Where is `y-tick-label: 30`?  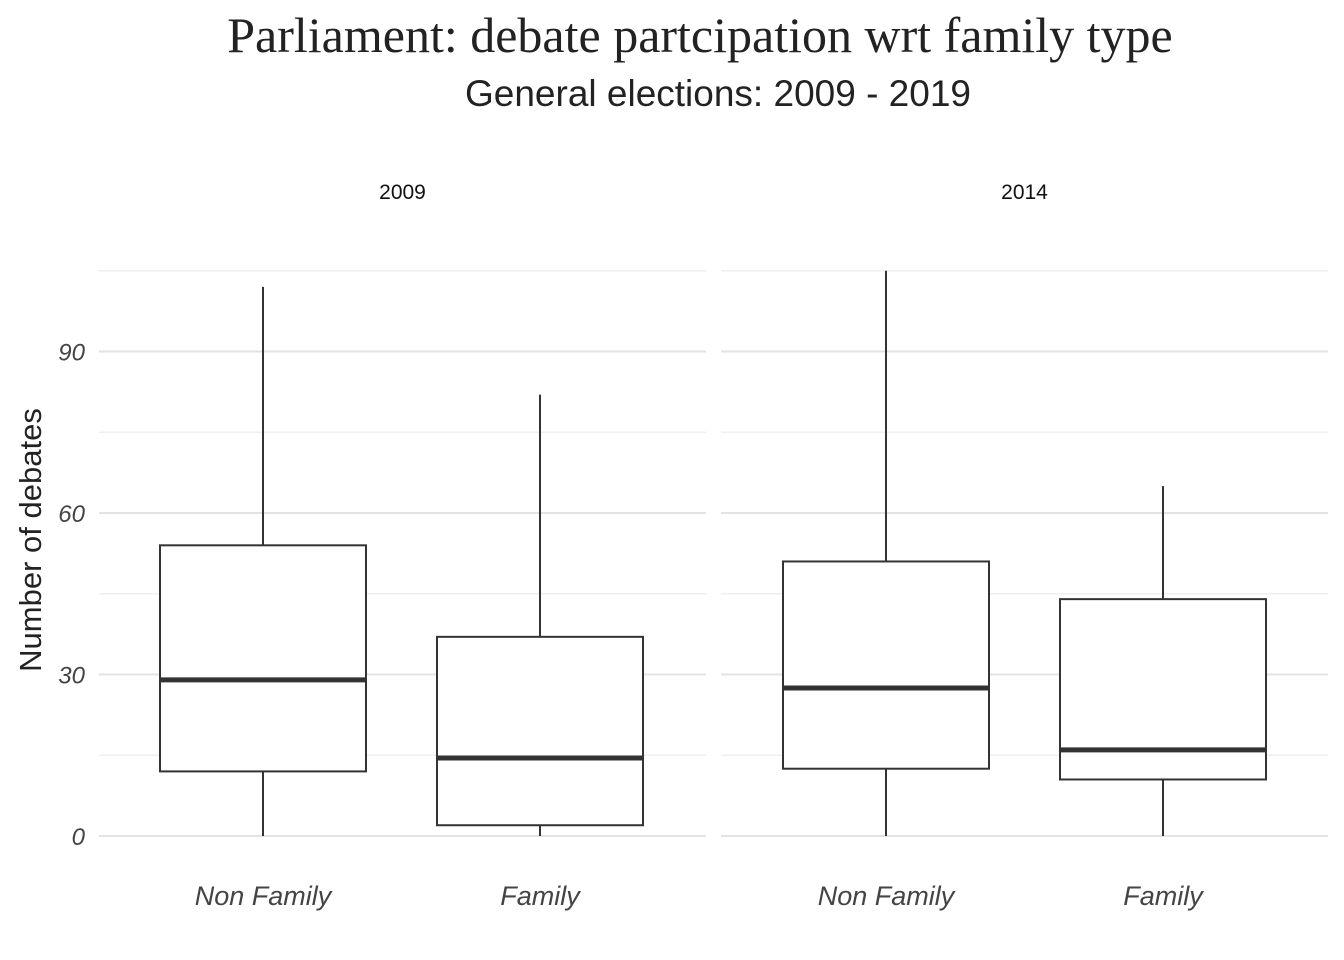
y-tick-label: 30 is located at coordinates (71, 676).